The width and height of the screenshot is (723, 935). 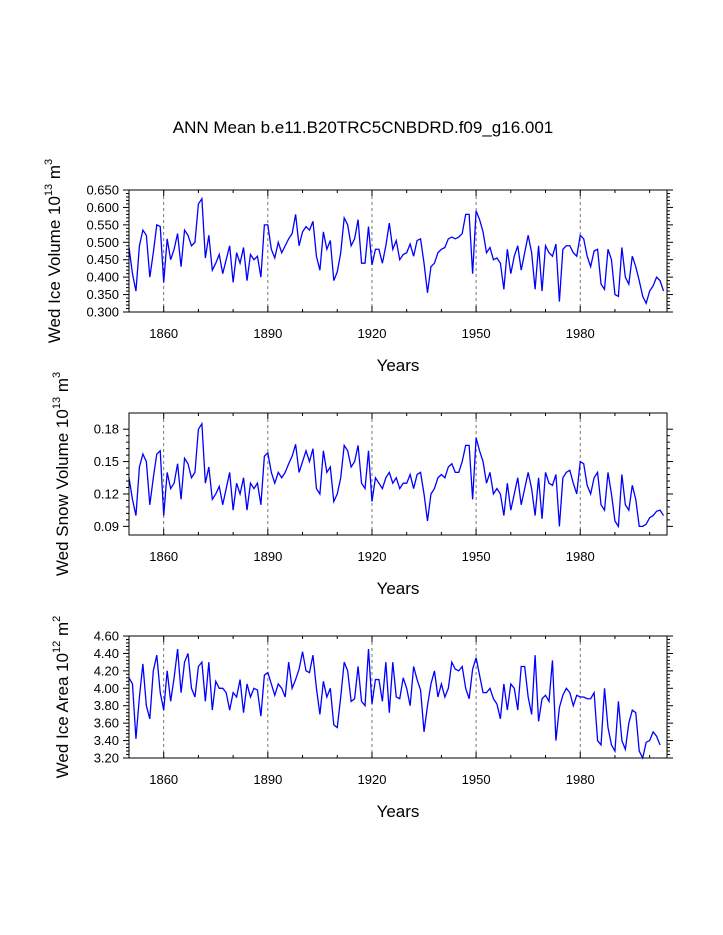 I want to click on y-tick-label: 3.60, so click(x=106, y=723).